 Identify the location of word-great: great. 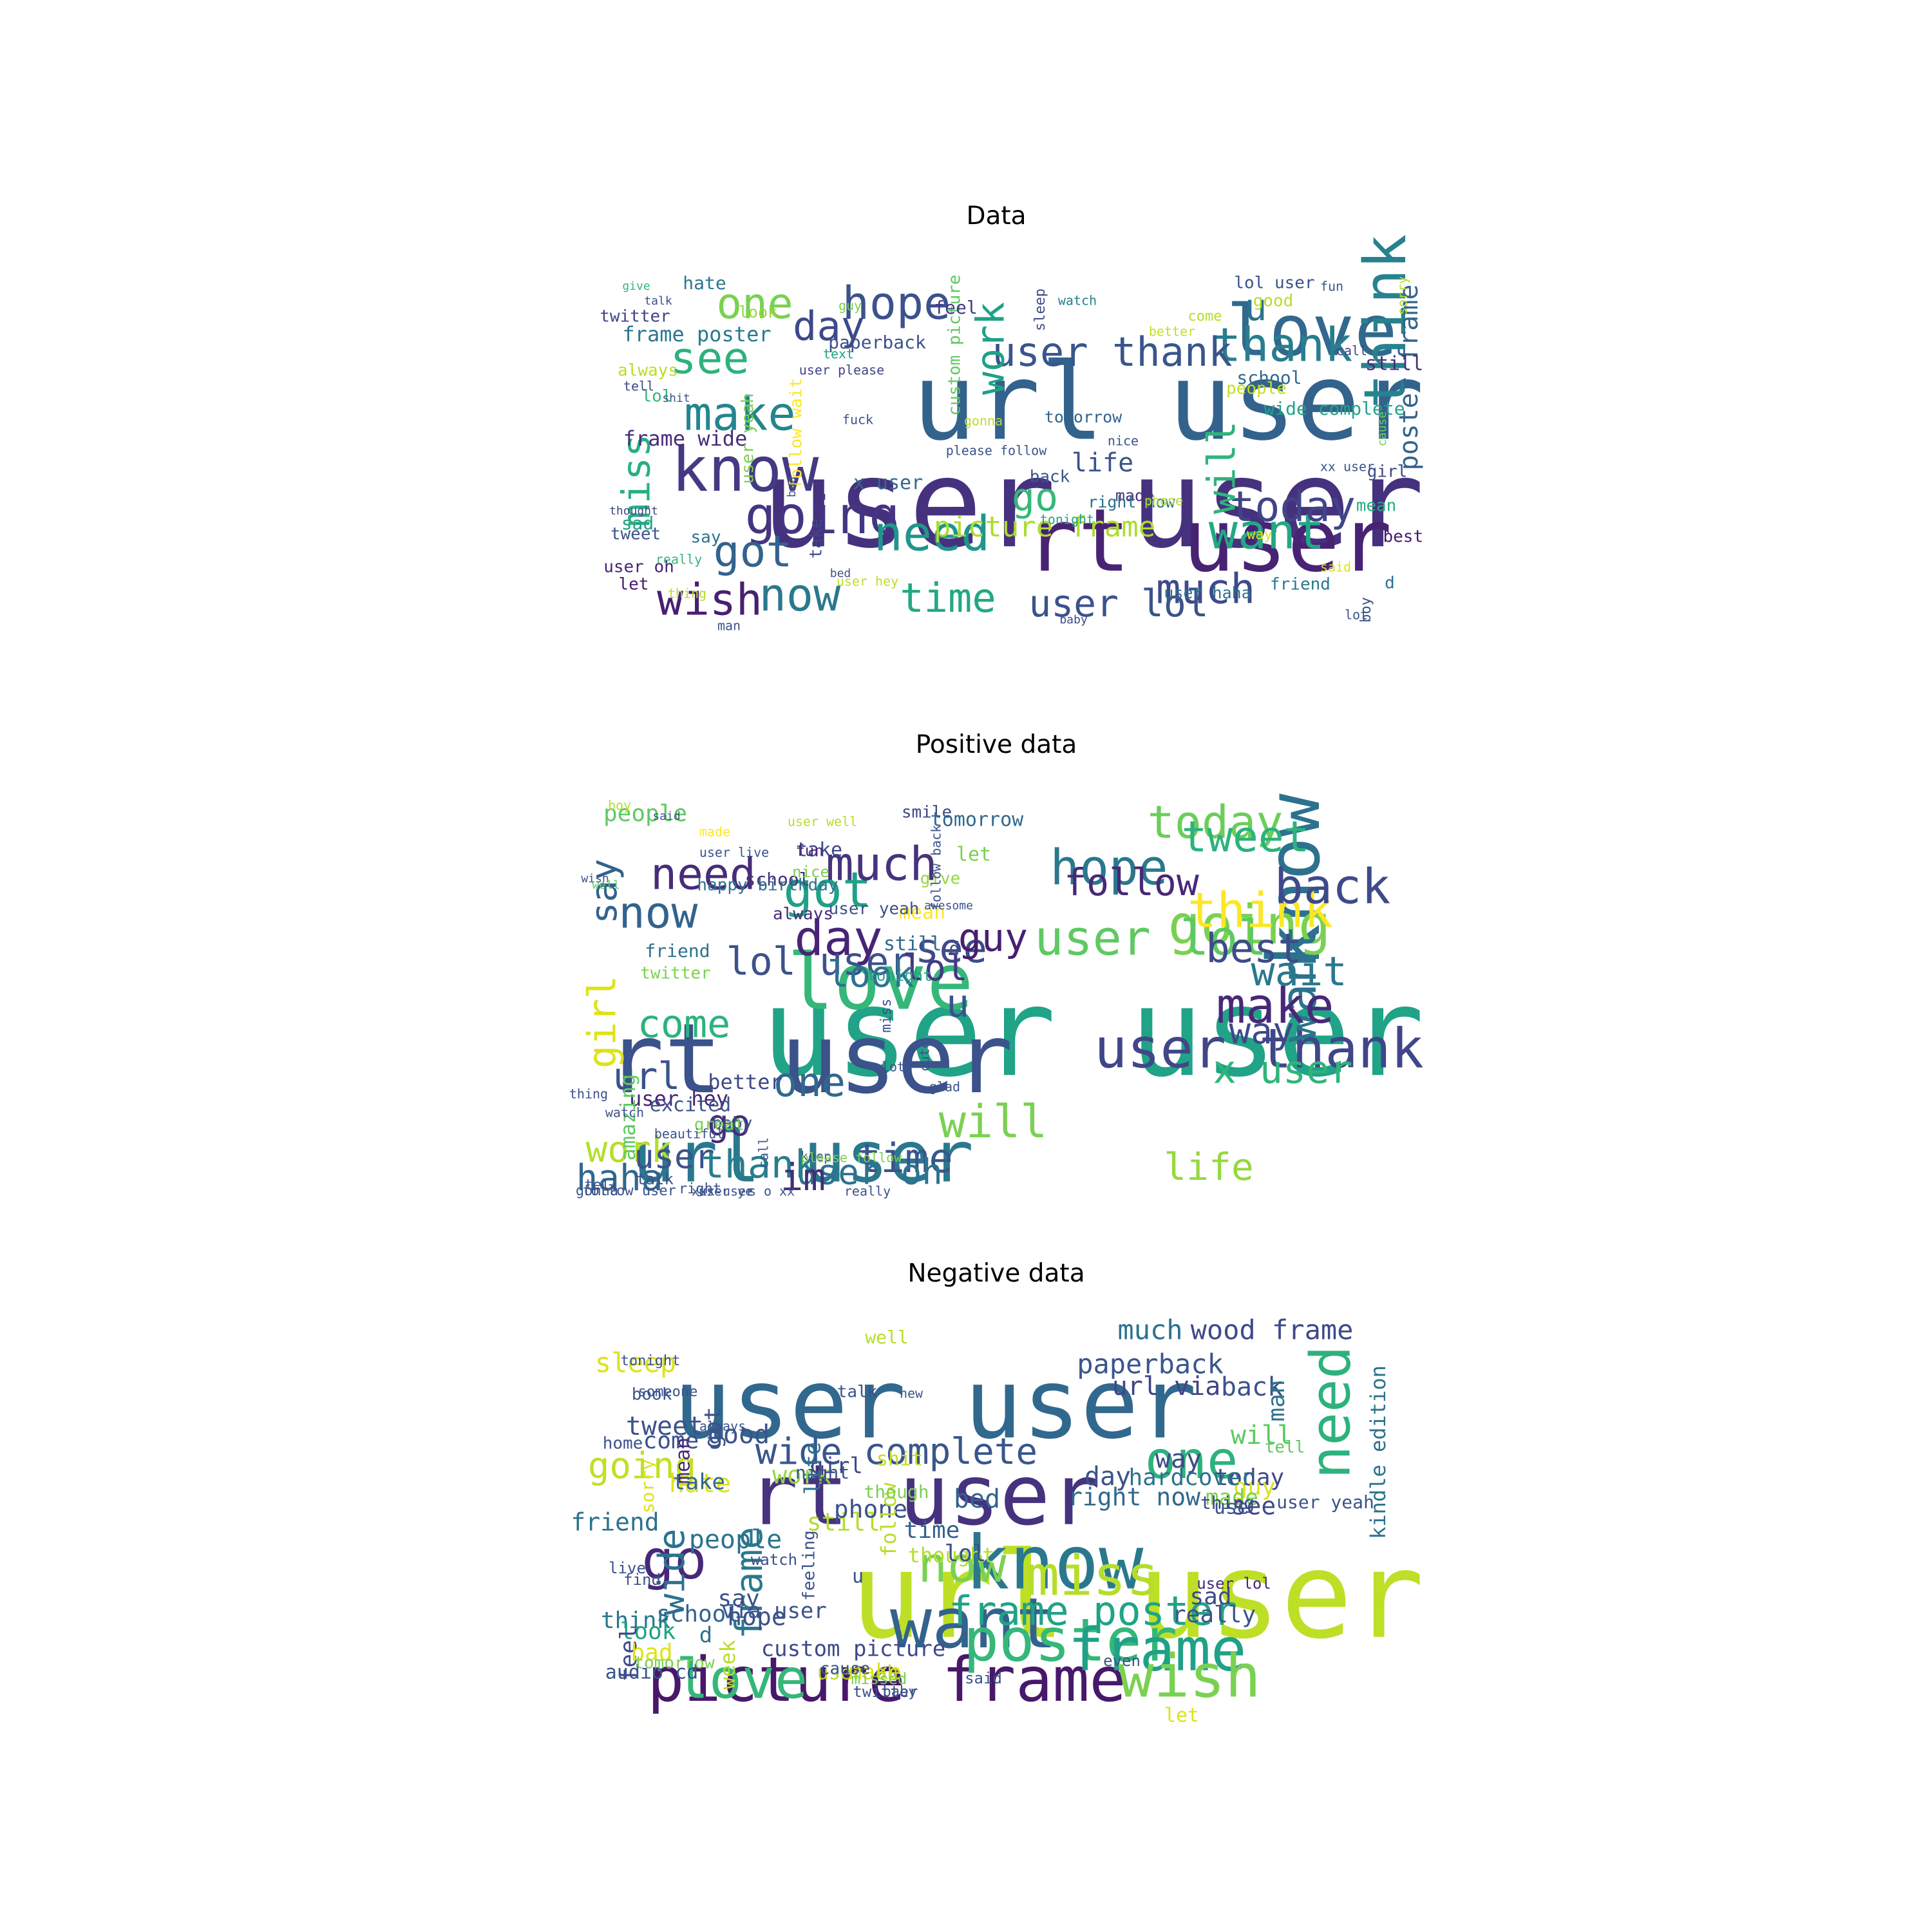
(719, 1125).